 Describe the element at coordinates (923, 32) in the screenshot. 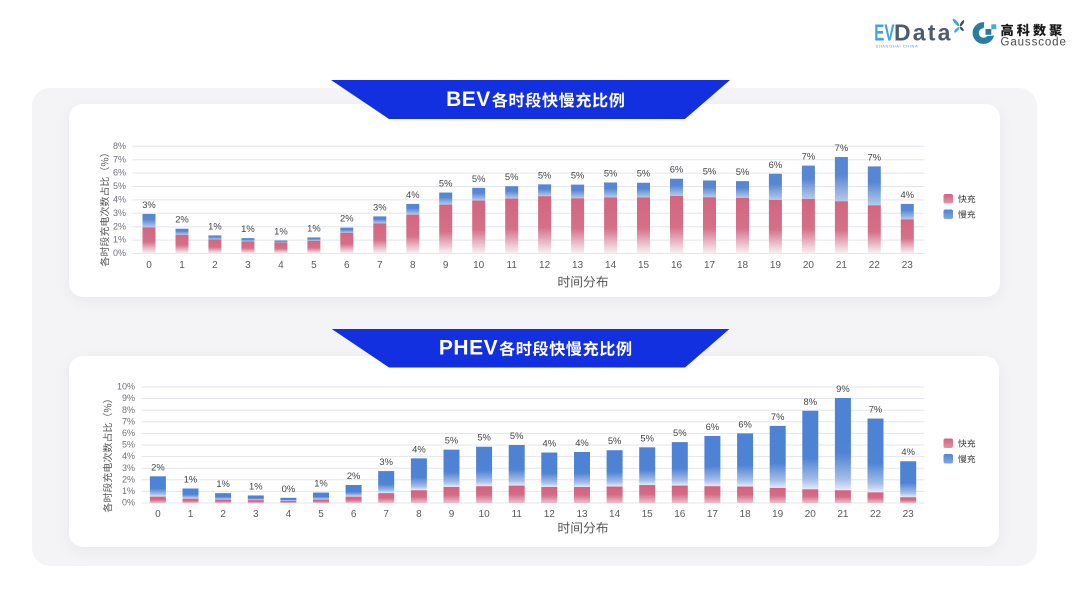

I see `svg-text: Data` at that location.